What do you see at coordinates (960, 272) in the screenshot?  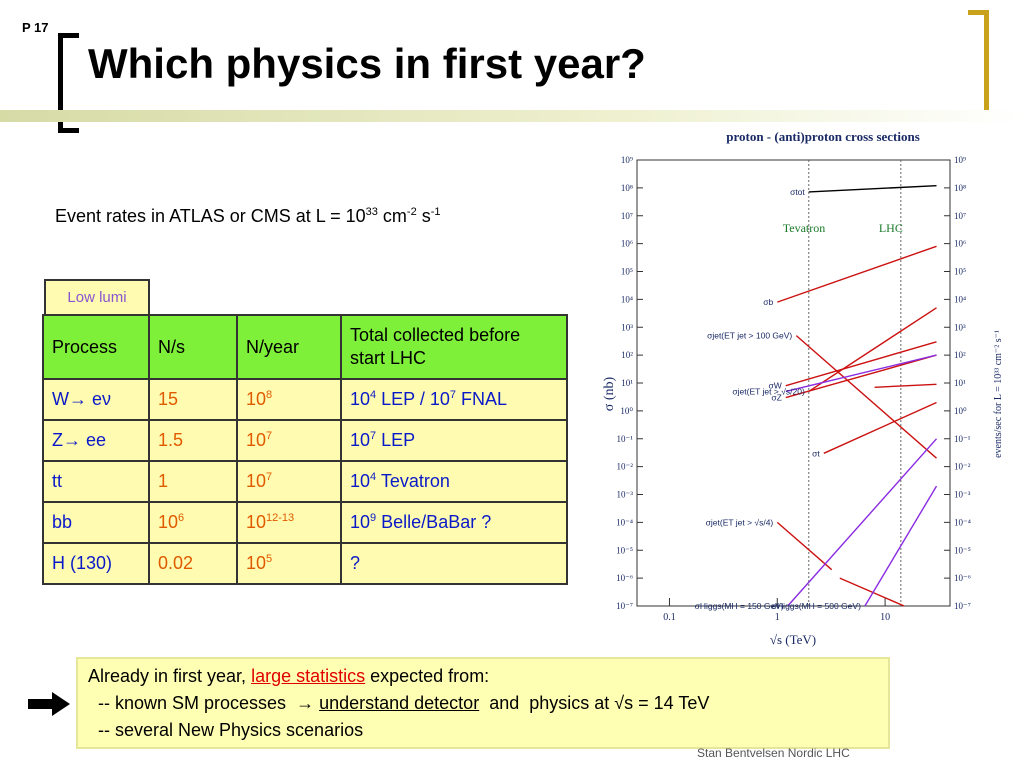 I see `y2-tick-label: 10⁵` at bounding box center [960, 272].